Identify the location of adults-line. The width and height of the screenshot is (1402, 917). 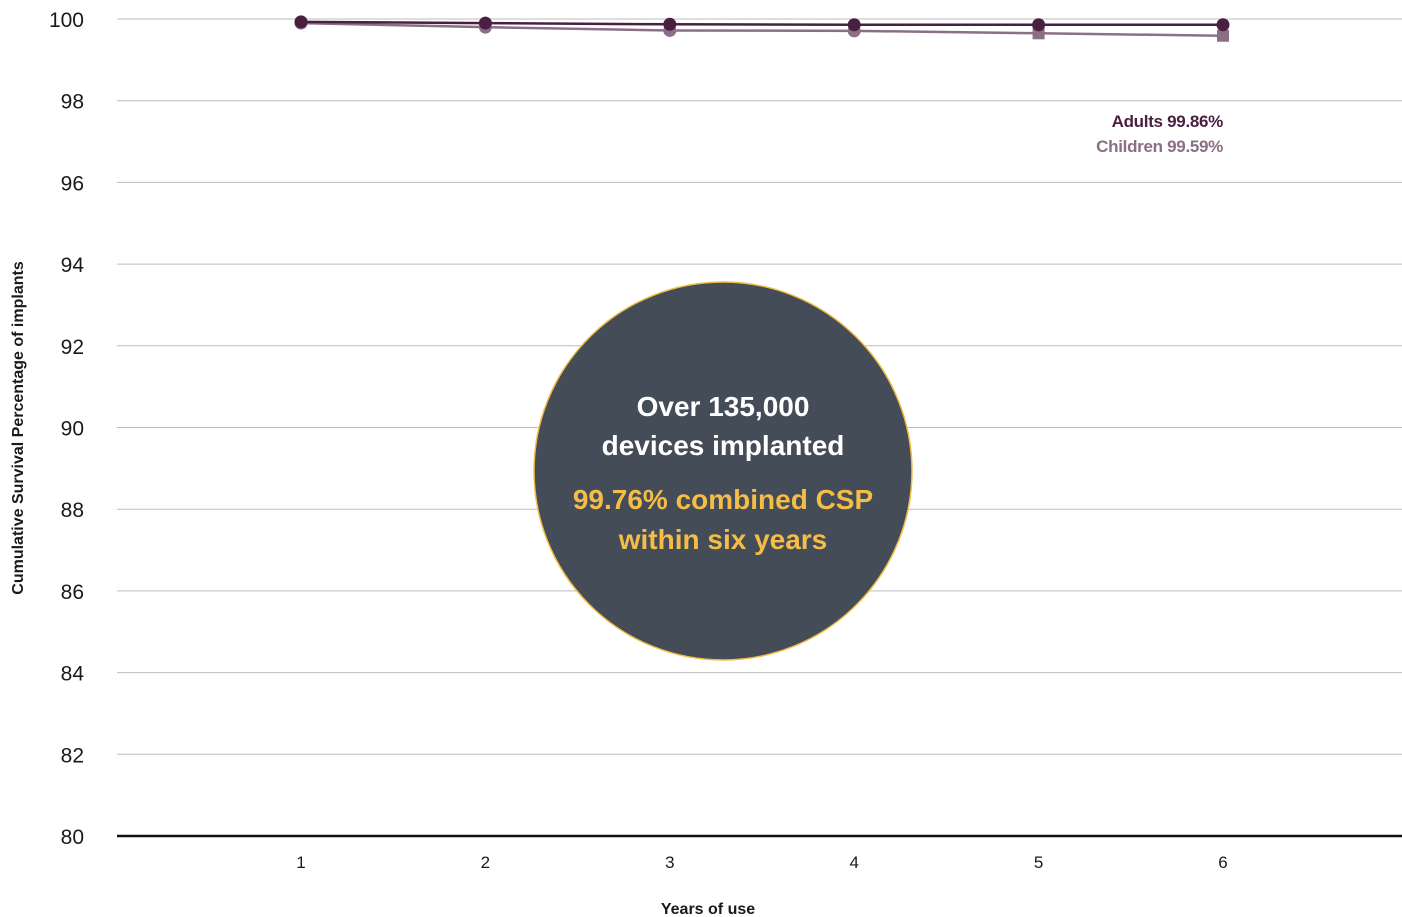
(761, 23).